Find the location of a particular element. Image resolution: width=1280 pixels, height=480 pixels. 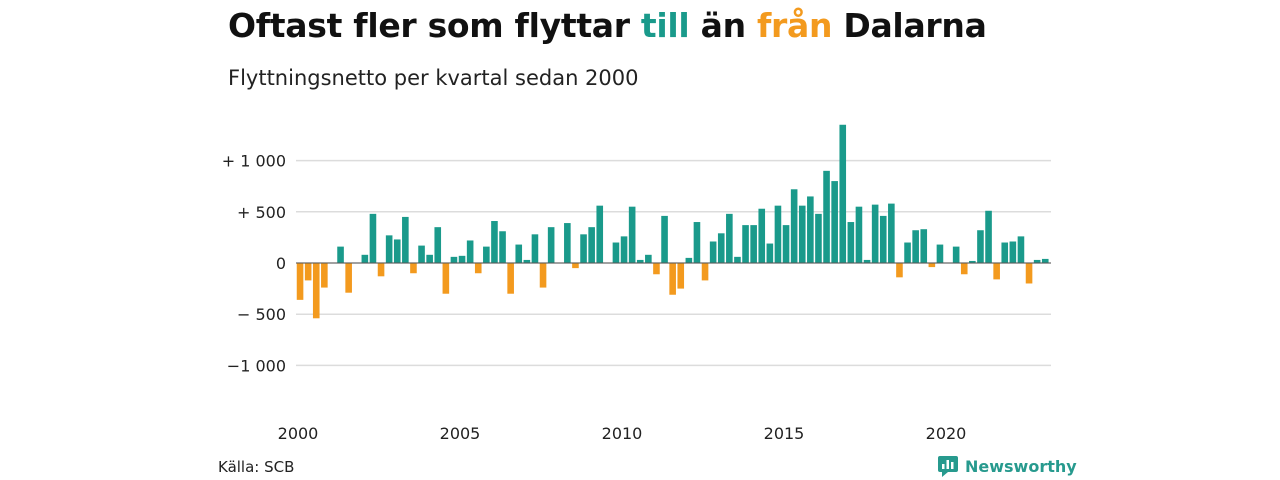

source-label: Källa: SCB is located at coordinates (256, 467).